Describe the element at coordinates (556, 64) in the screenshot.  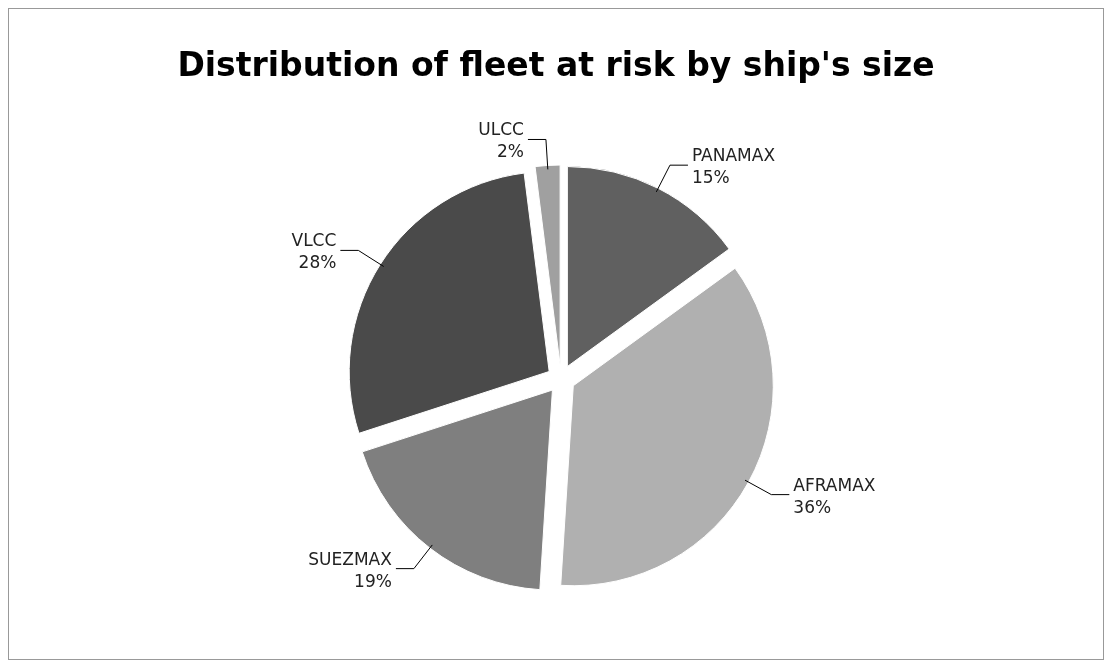
I see `chart-title: Distribution of fleet at risk by ship's size` at that location.